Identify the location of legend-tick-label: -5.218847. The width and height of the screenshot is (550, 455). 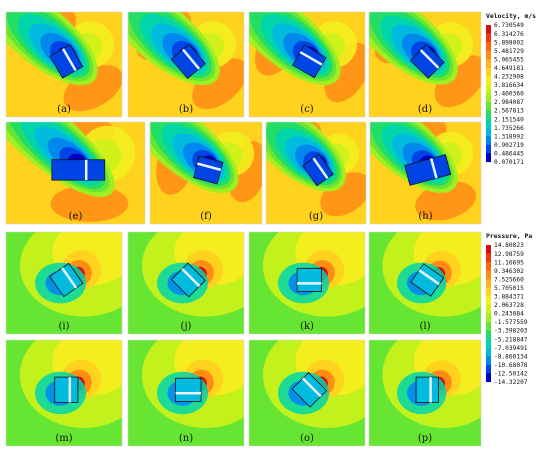
(511, 339).